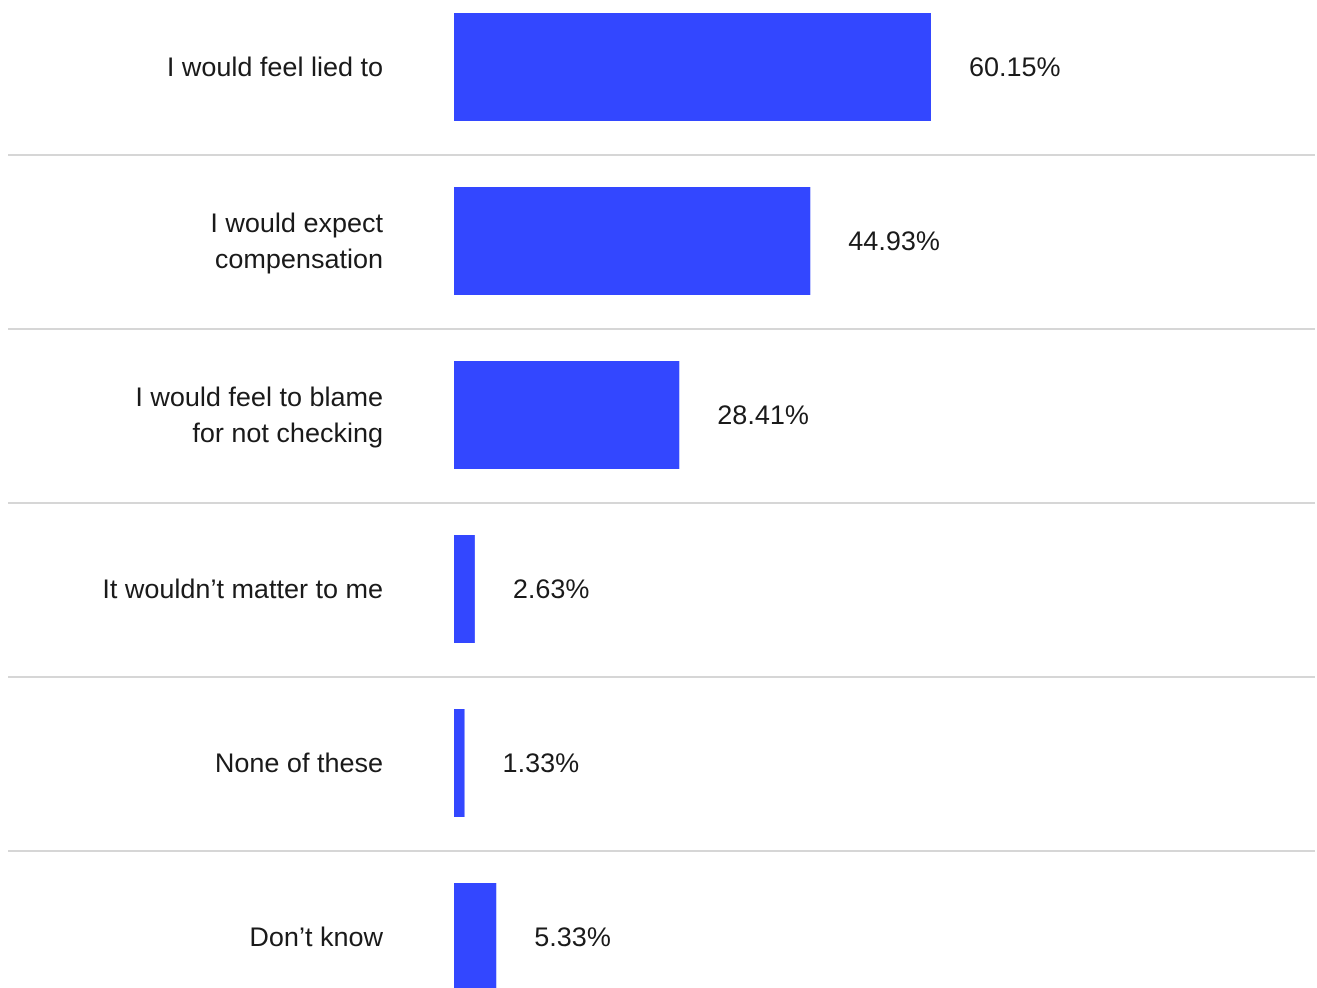  I want to click on category-label-line: for not checking, so click(287, 433).